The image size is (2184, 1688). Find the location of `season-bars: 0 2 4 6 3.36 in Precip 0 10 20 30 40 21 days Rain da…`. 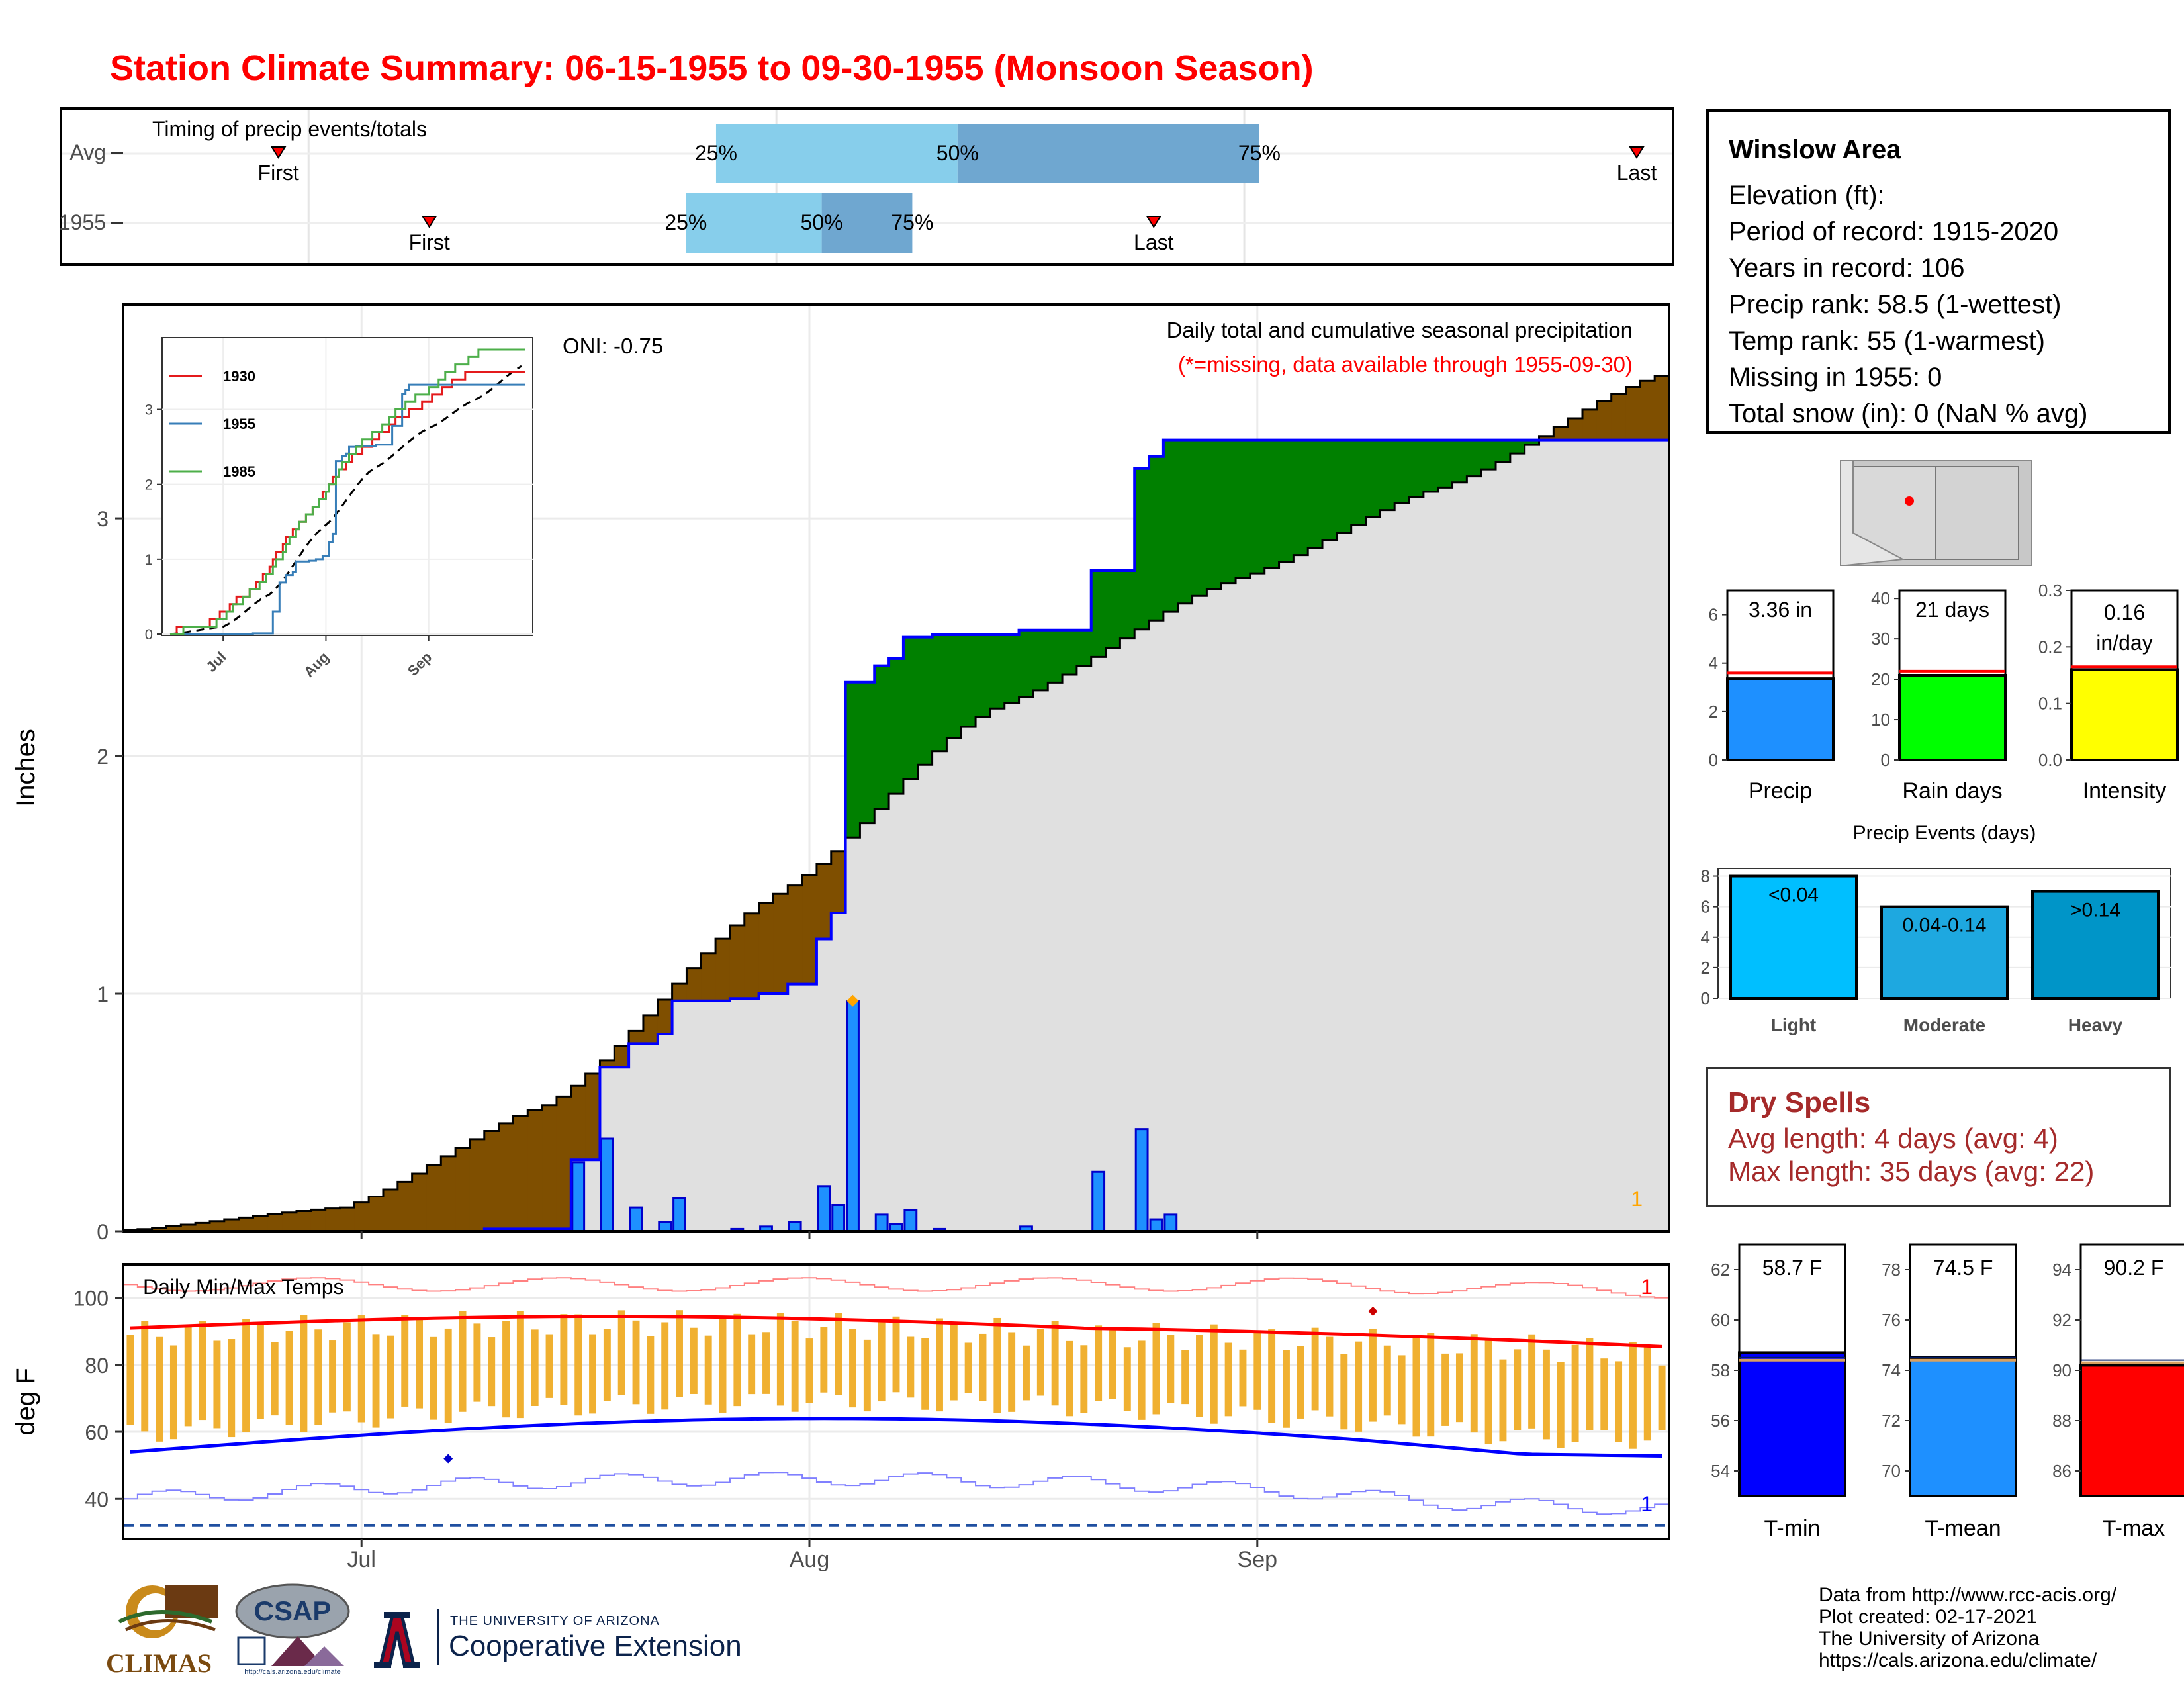

season-bars: 0 2 4 6 3.36 in Precip 0 10 20 30 40 21 days Rain da… is located at coordinates (1932, 694).